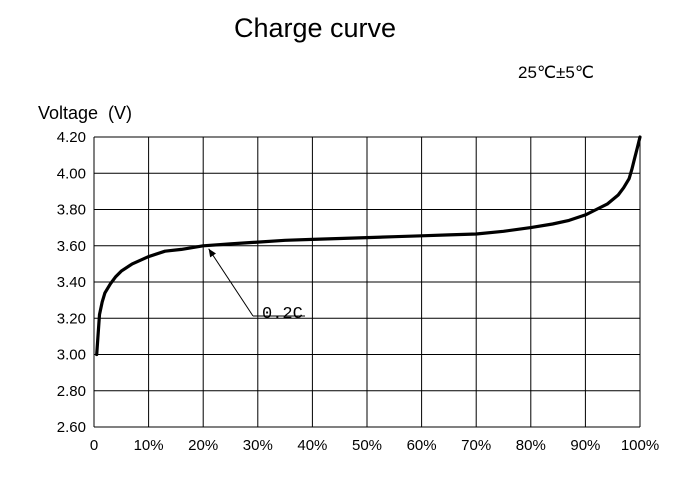  What do you see at coordinates (367, 445) in the screenshot?
I see `x-tick-label: 50%` at bounding box center [367, 445].